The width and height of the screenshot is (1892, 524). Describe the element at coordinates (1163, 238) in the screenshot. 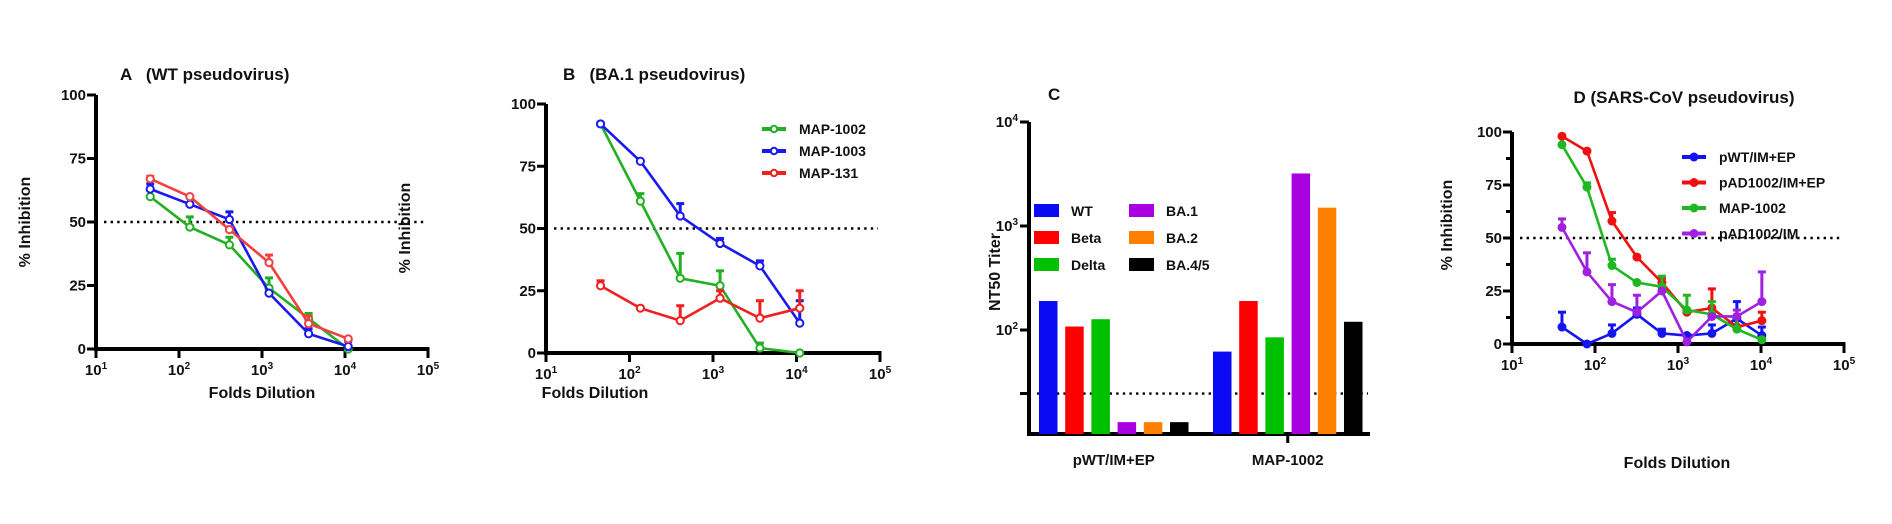

I see `legend-item: BA.2` at that location.